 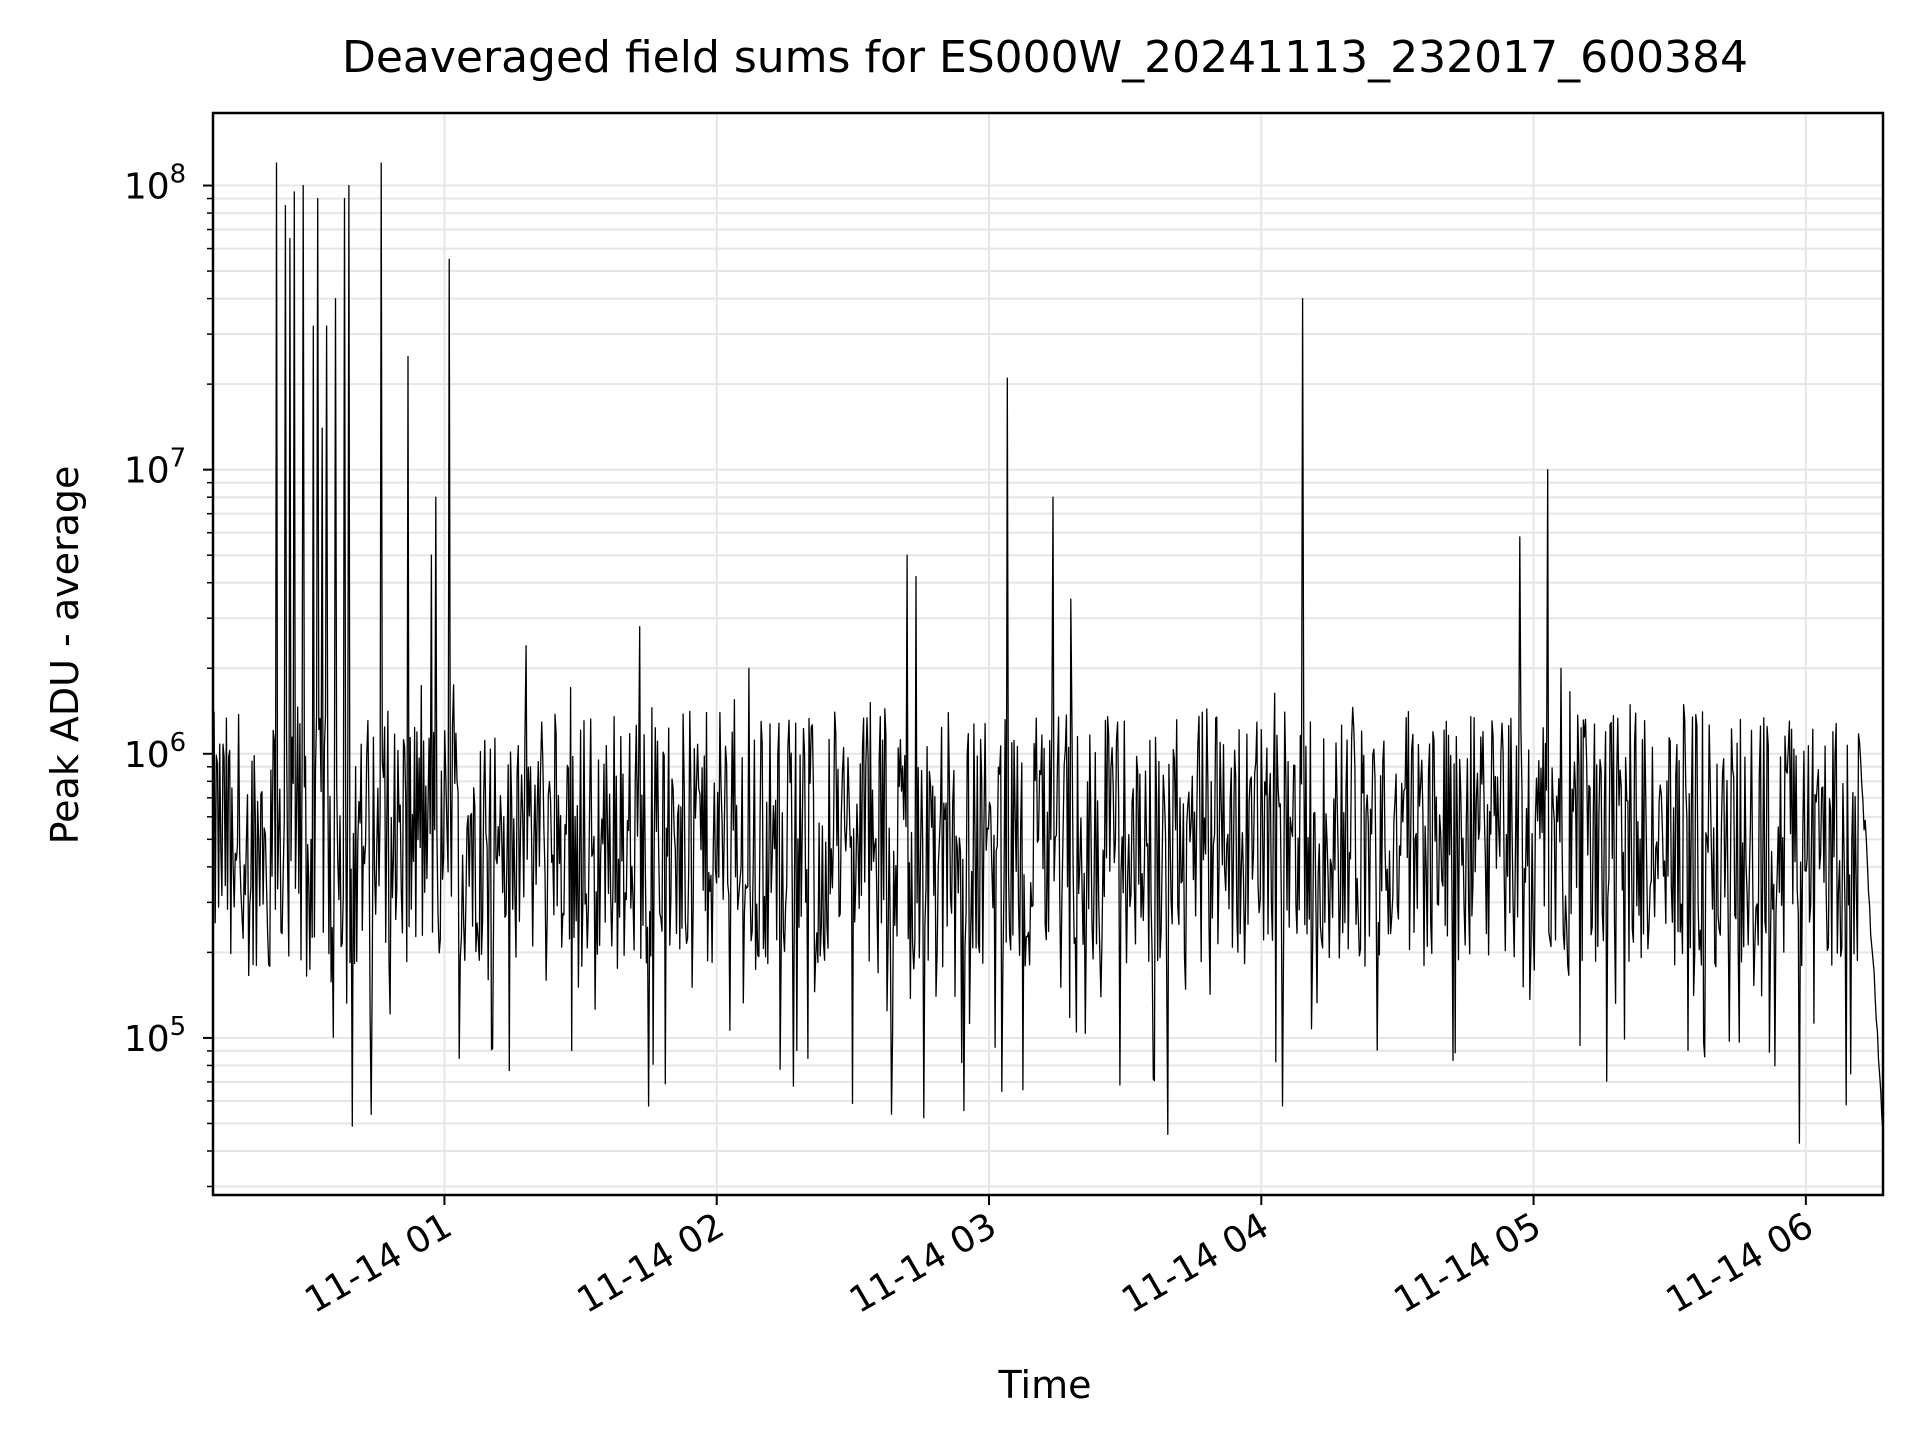 What do you see at coordinates (1045, 1385) in the screenshot?
I see `x-axis-label: Time` at bounding box center [1045, 1385].